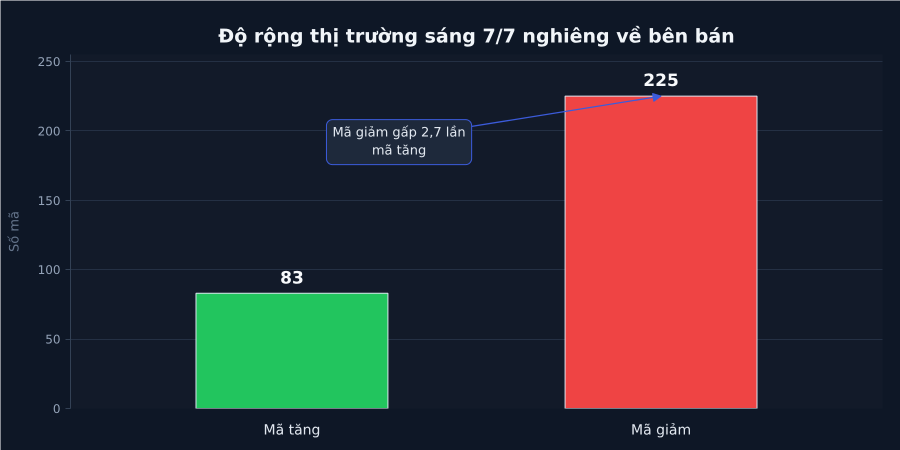 The height and width of the screenshot is (450, 900). What do you see at coordinates (53, 339) in the screenshot?
I see `y-tick-label: 50` at bounding box center [53, 339].